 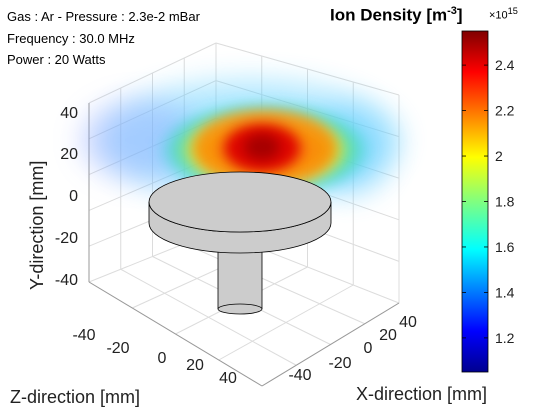 What do you see at coordinates (240, 309) in the screenshot?
I see `electrode-stem-base` at bounding box center [240, 309].